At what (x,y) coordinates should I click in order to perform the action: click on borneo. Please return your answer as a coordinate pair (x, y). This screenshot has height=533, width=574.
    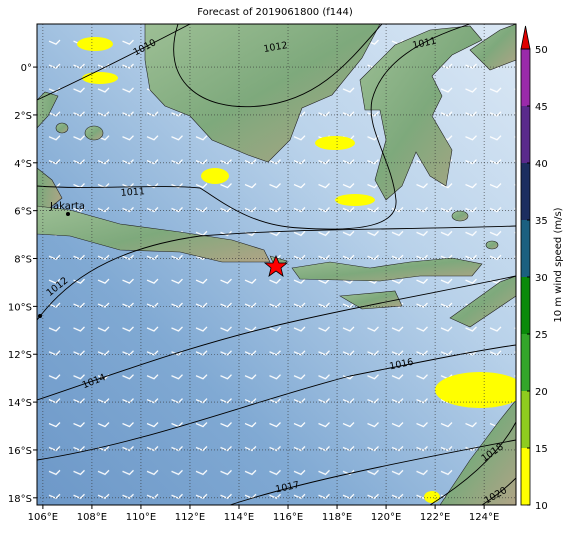
    Looking at the image, I should click on (262, 93).